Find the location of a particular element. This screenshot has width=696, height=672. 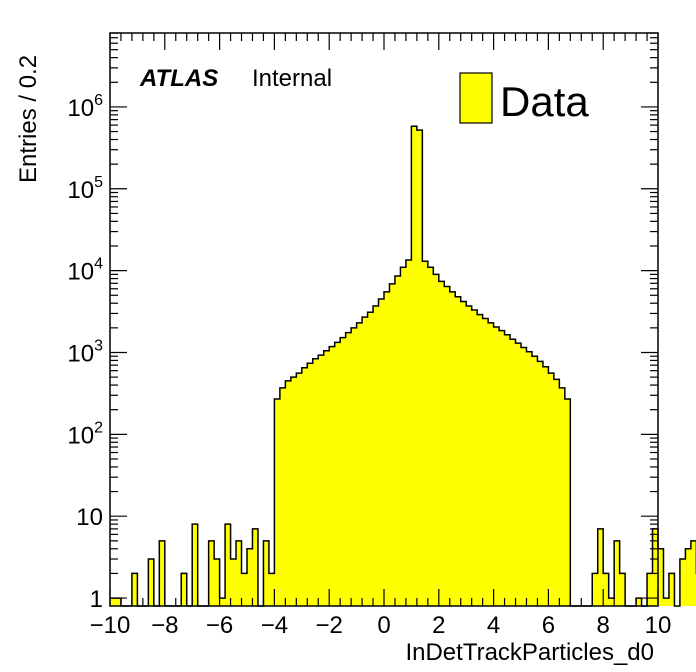

x-tick-label: −8 is located at coordinates (164, 625).